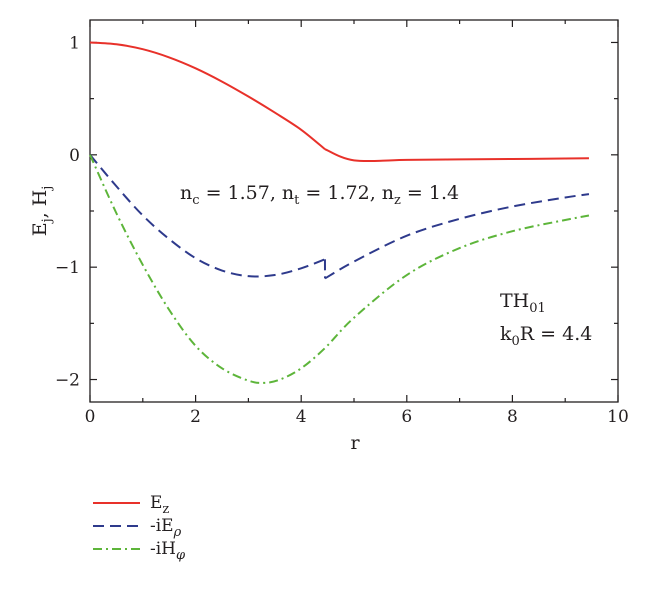 The width and height of the screenshot is (660, 603). Describe the element at coordinates (168, 551) in the screenshot. I see `legend-label-hphi: -iHφ` at that location.